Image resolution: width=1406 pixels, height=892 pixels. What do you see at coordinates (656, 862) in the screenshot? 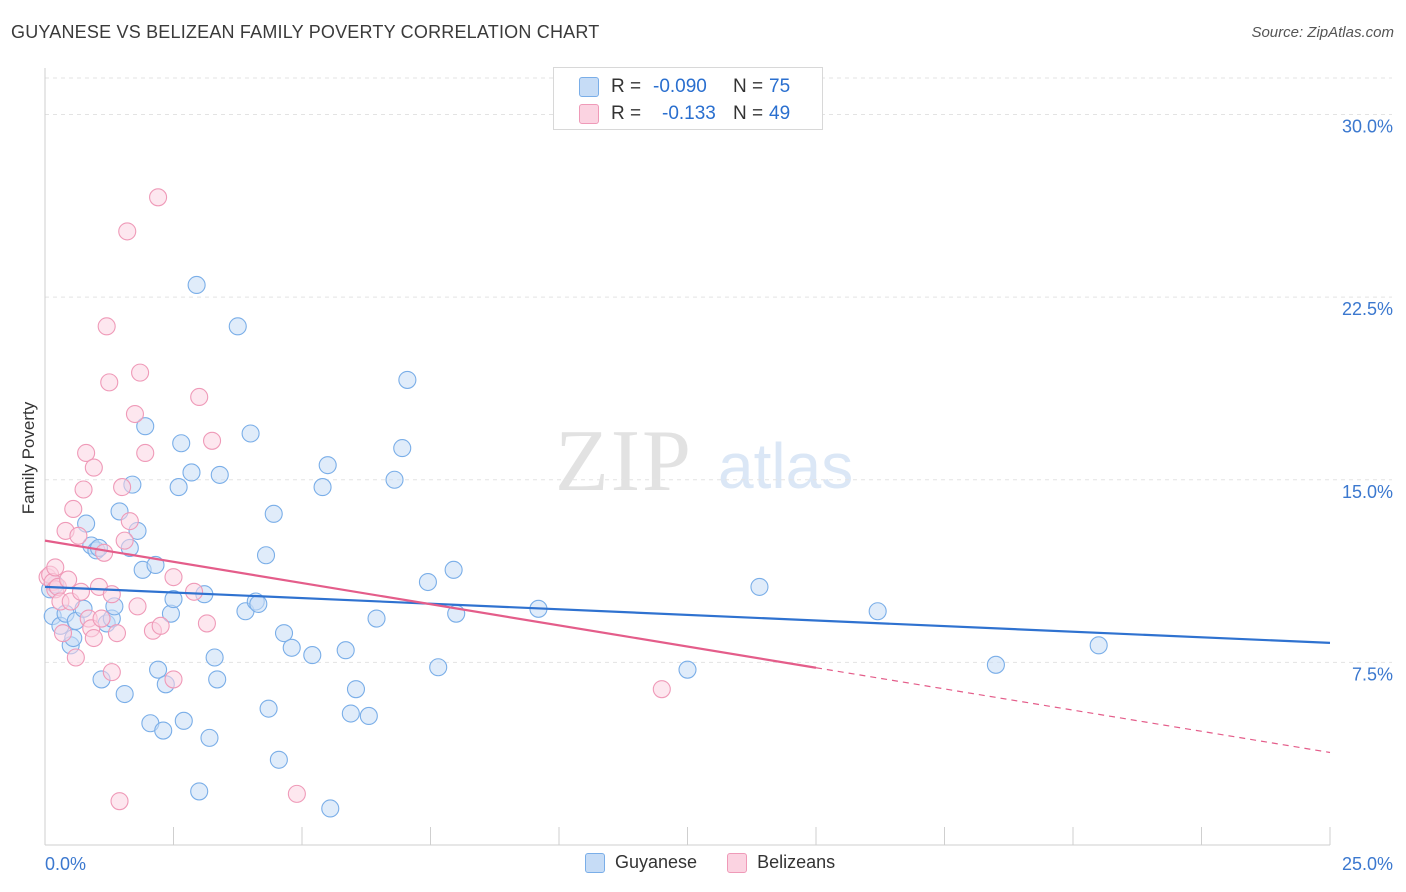
I see `legend-label-guyanese: Guyanese` at bounding box center [656, 862].